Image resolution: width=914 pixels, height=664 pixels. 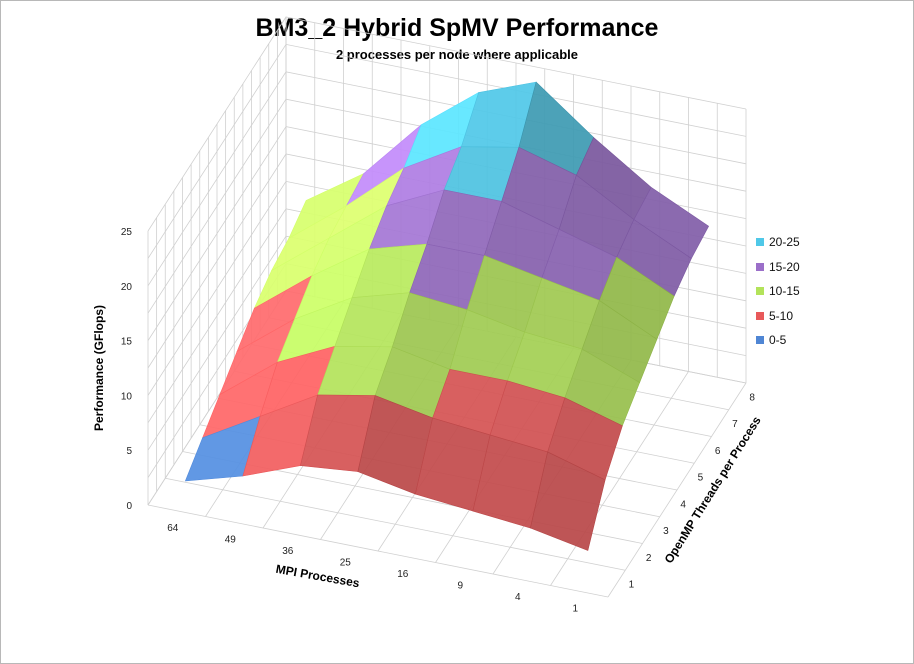 I want to click on y-tick-label: 7, so click(x=735, y=424).